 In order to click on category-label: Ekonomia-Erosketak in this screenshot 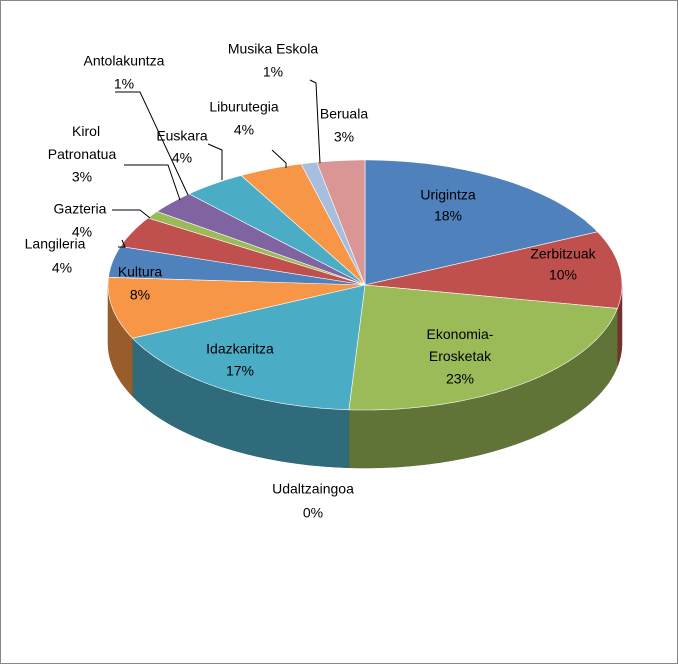, I will do `click(460, 345)`.